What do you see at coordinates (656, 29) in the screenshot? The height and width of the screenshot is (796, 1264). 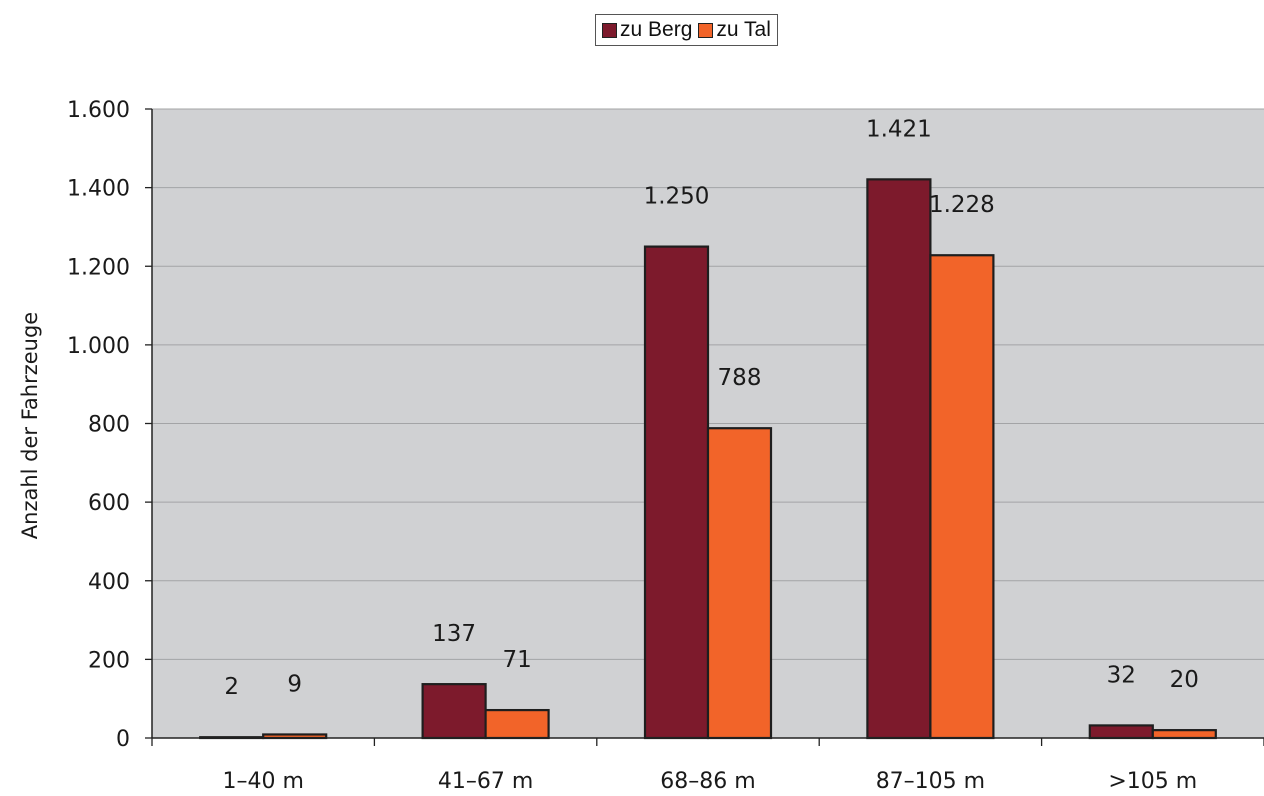 I see `legend-label-zu-berg: zu Berg` at bounding box center [656, 29].